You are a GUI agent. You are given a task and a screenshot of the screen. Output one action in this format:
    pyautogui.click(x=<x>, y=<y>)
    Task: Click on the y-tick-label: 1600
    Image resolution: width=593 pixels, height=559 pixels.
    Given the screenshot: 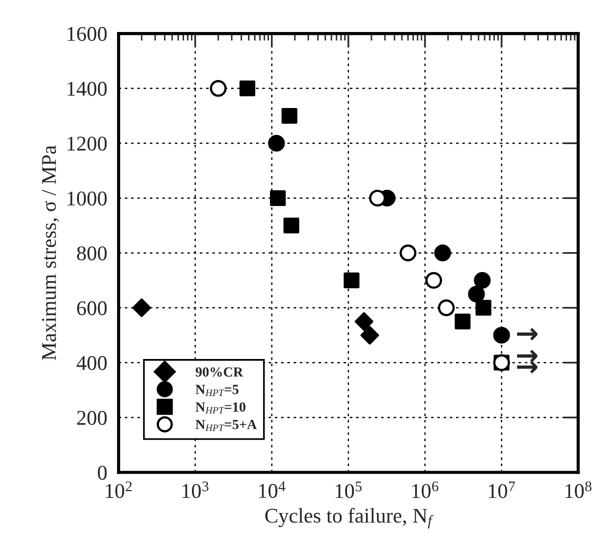 What is the action you would take?
    pyautogui.click(x=87, y=33)
    